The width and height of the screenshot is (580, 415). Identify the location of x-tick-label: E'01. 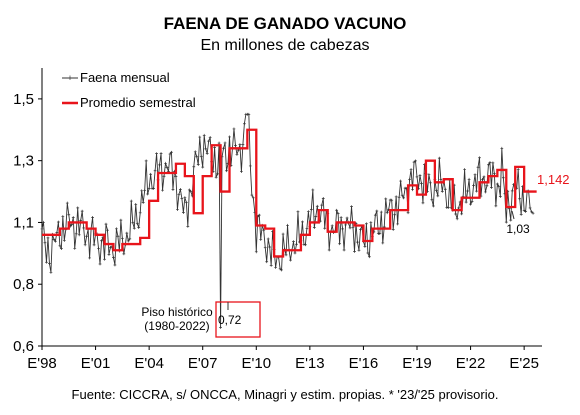
(96, 363).